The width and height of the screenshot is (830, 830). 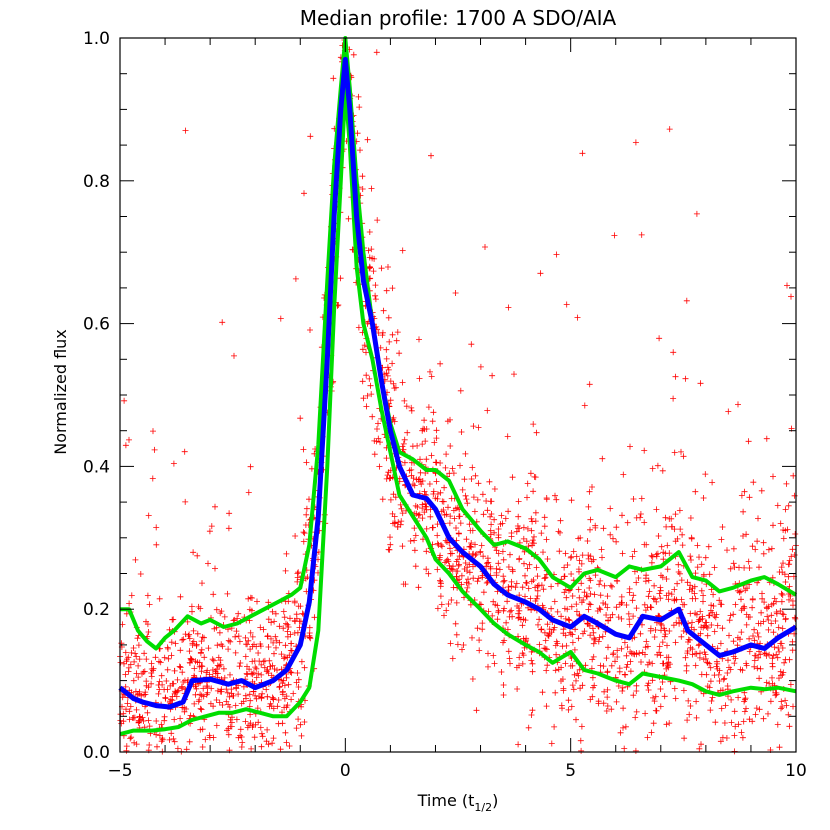 What do you see at coordinates (119, 771) in the screenshot?
I see `x-tick-label: −5` at bounding box center [119, 771].